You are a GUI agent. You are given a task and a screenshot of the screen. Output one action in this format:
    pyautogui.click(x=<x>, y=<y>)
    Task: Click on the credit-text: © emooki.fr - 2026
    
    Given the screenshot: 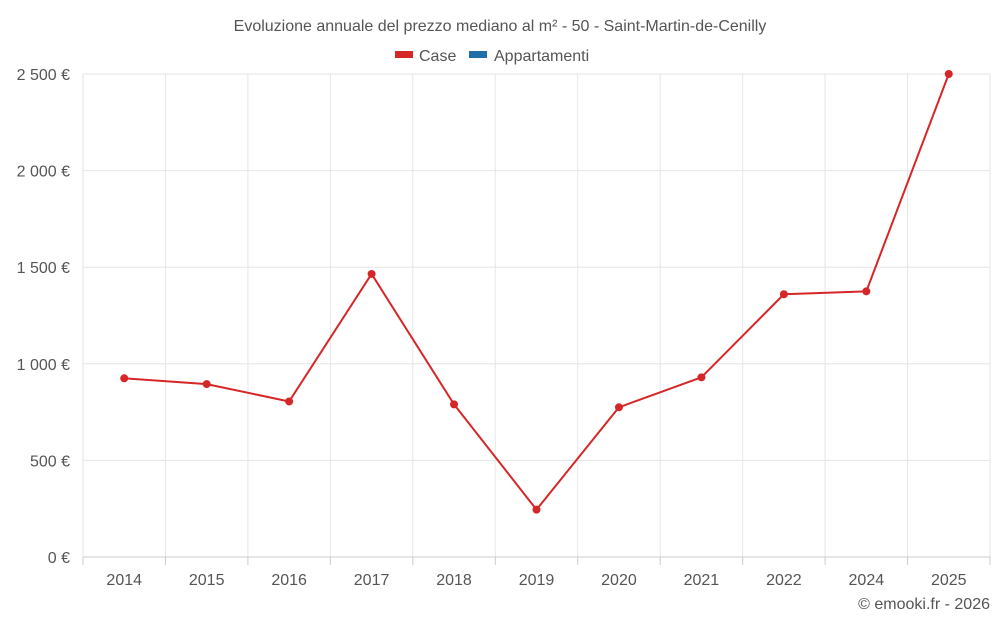 What is the action you would take?
    pyautogui.click(x=924, y=604)
    